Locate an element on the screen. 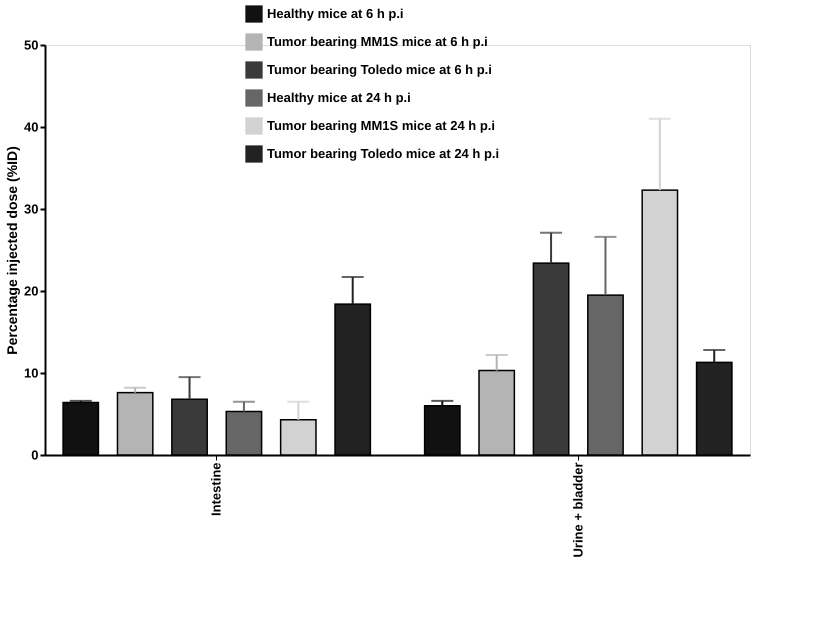 Image resolution: width=831 pixels, height=624 pixels. y-tick-label: 10 is located at coordinates (31, 373).